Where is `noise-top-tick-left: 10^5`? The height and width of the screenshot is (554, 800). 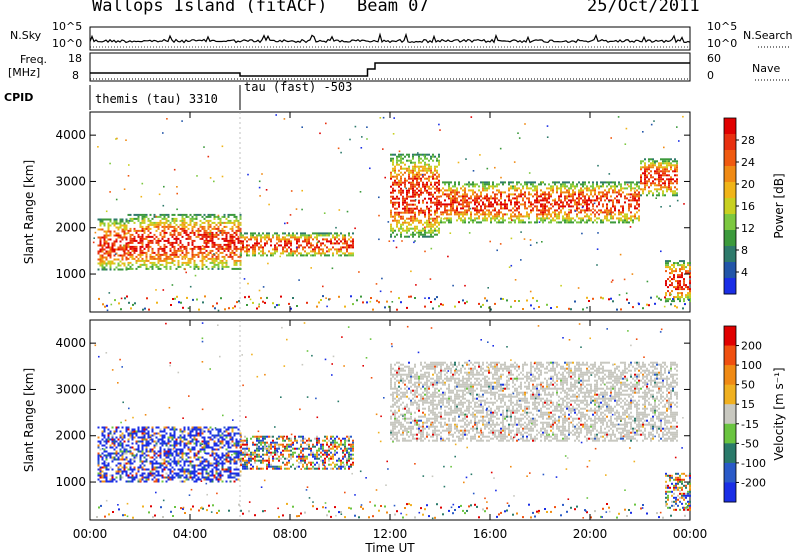
noise-top-tick-left: 10^5 is located at coordinates (67, 26).